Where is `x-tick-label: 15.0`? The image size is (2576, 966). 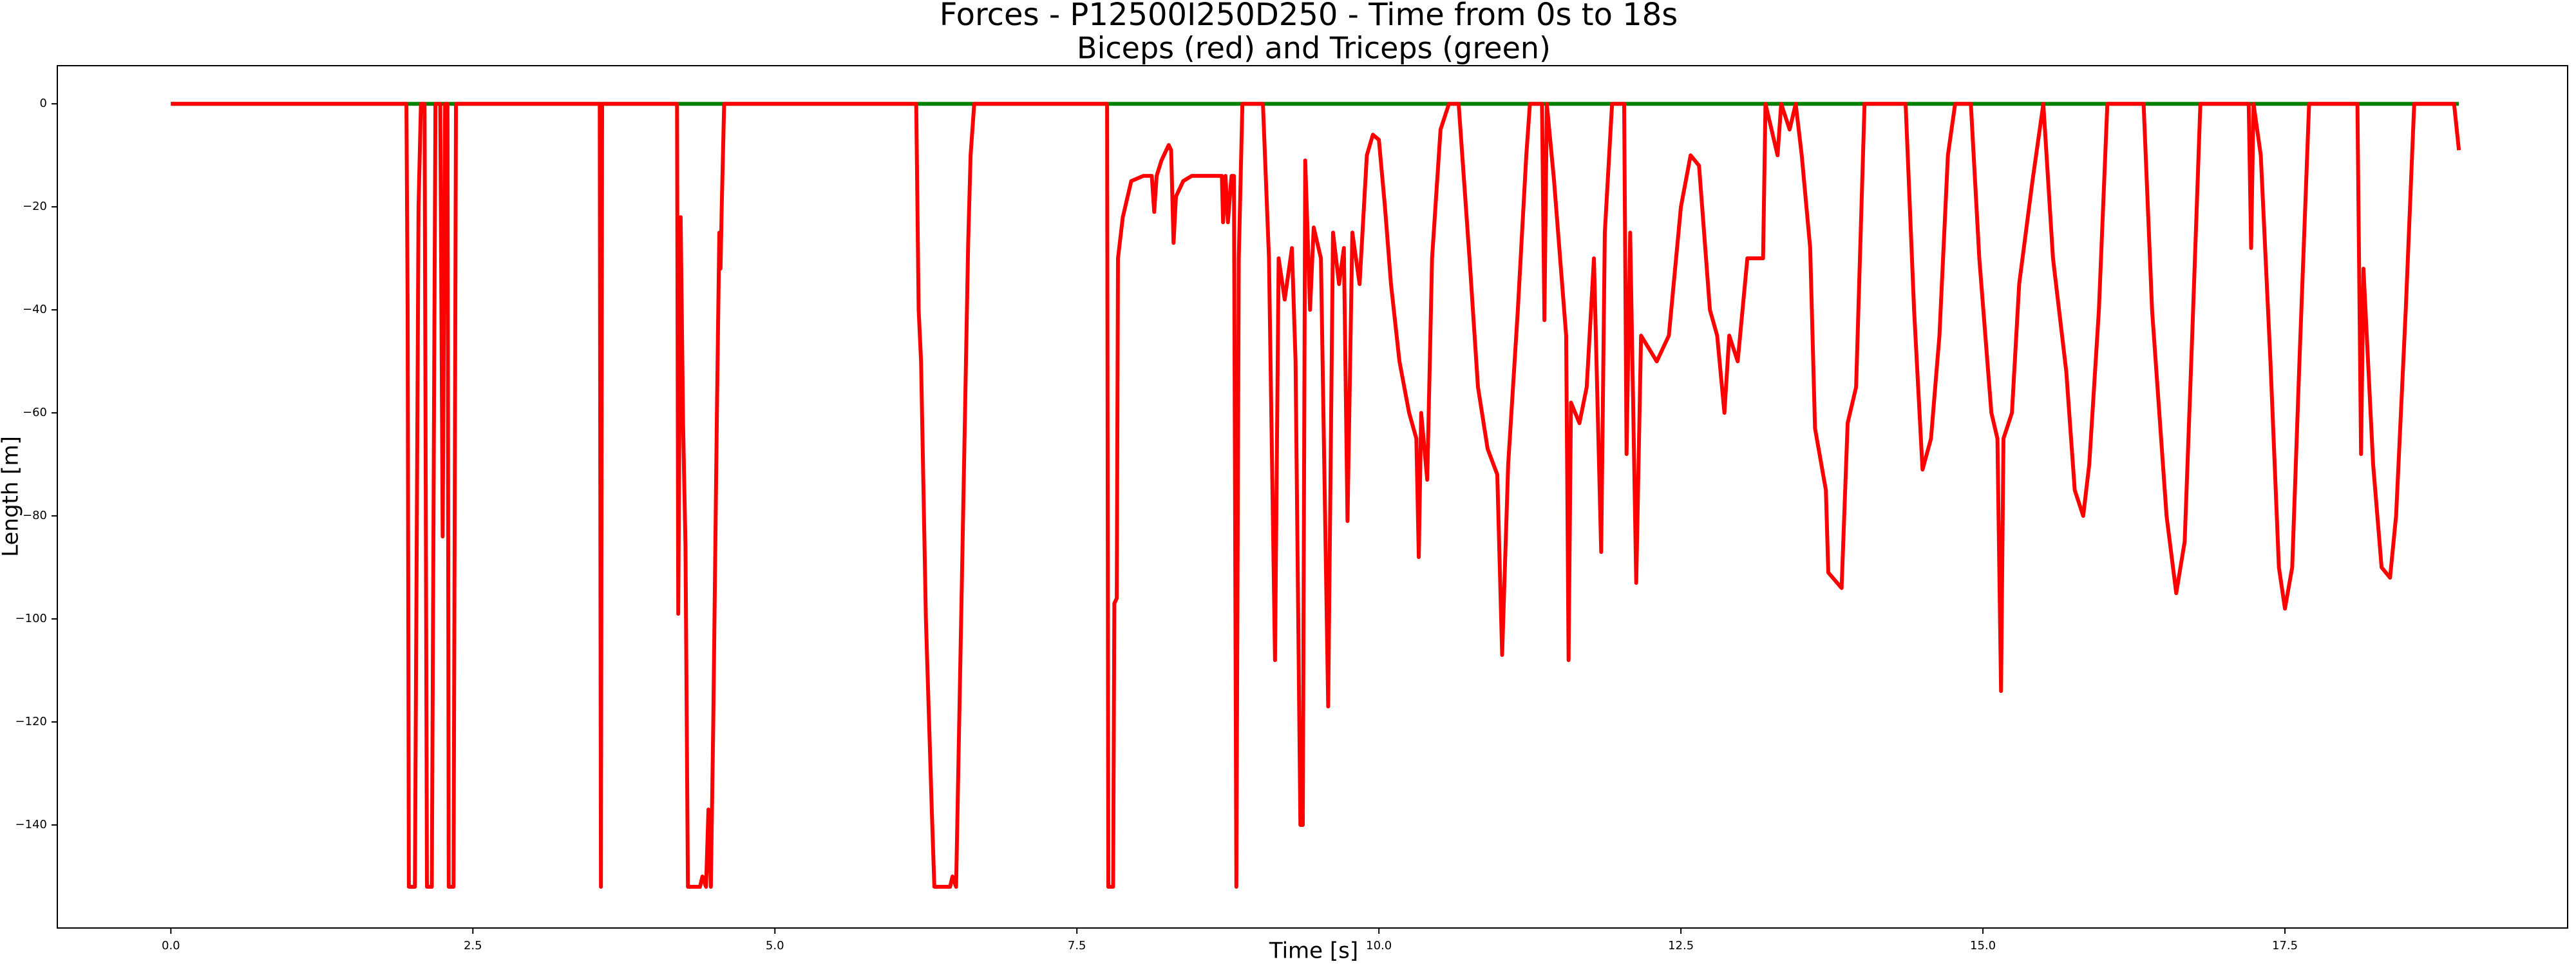 x-tick-label: 15.0 is located at coordinates (1983, 945).